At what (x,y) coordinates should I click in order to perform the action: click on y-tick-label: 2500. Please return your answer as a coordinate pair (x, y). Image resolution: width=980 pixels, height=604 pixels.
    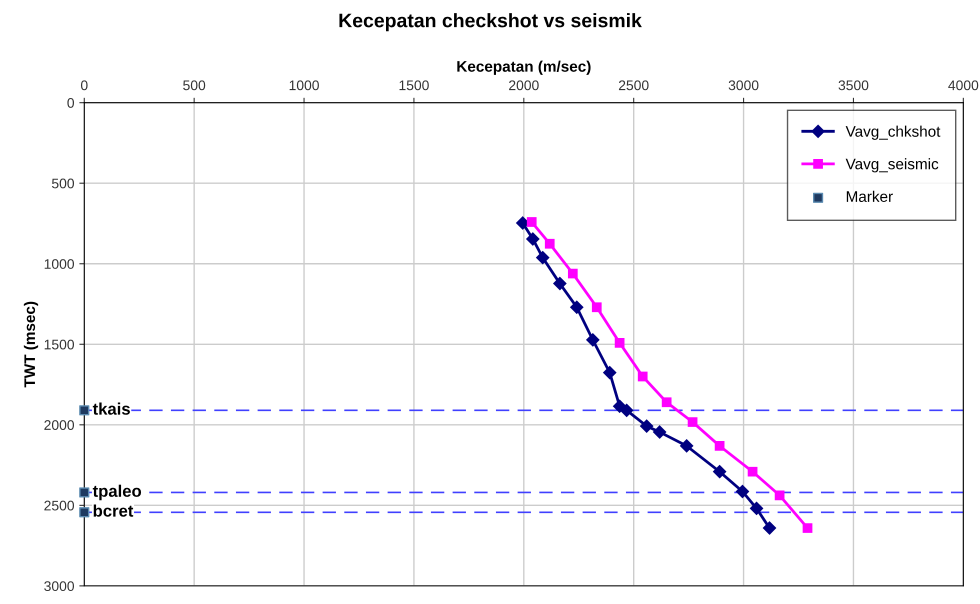
    Looking at the image, I should click on (59, 505).